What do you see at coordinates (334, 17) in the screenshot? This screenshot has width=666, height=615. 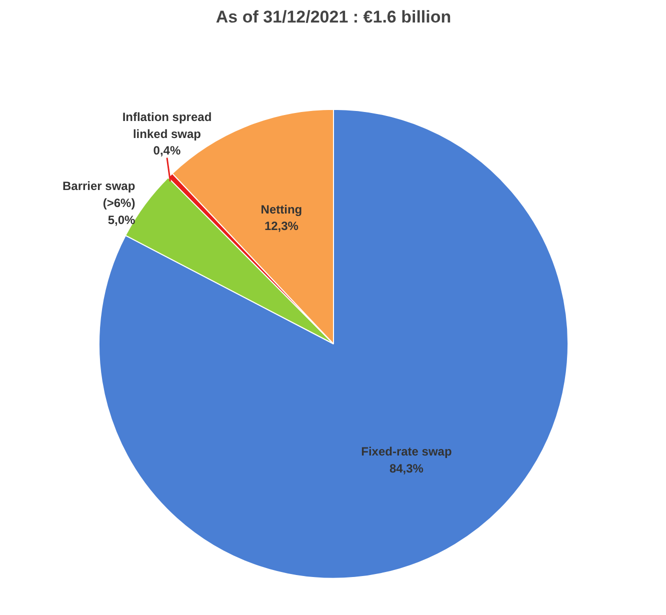 I see `chart-title: As of 31/12/2021 : €1.6 billion` at bounding box center [334, 17].